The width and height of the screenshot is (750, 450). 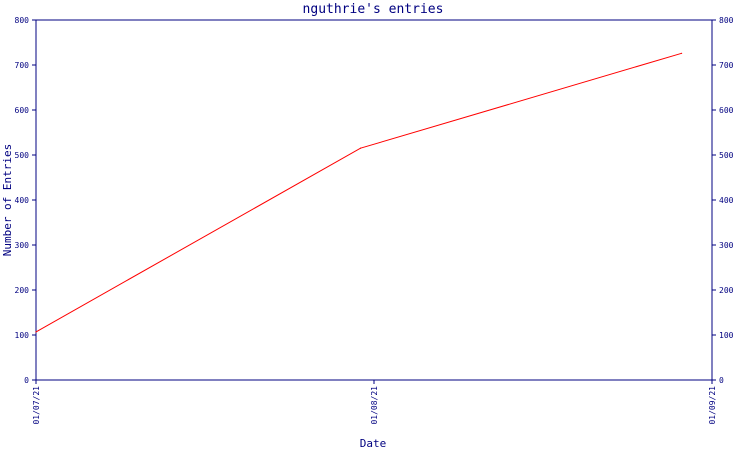 What do you see at coordinates (373, 443) in the screenshot?
I see `x-axis-title: Date` at bounding box center [373, 443].